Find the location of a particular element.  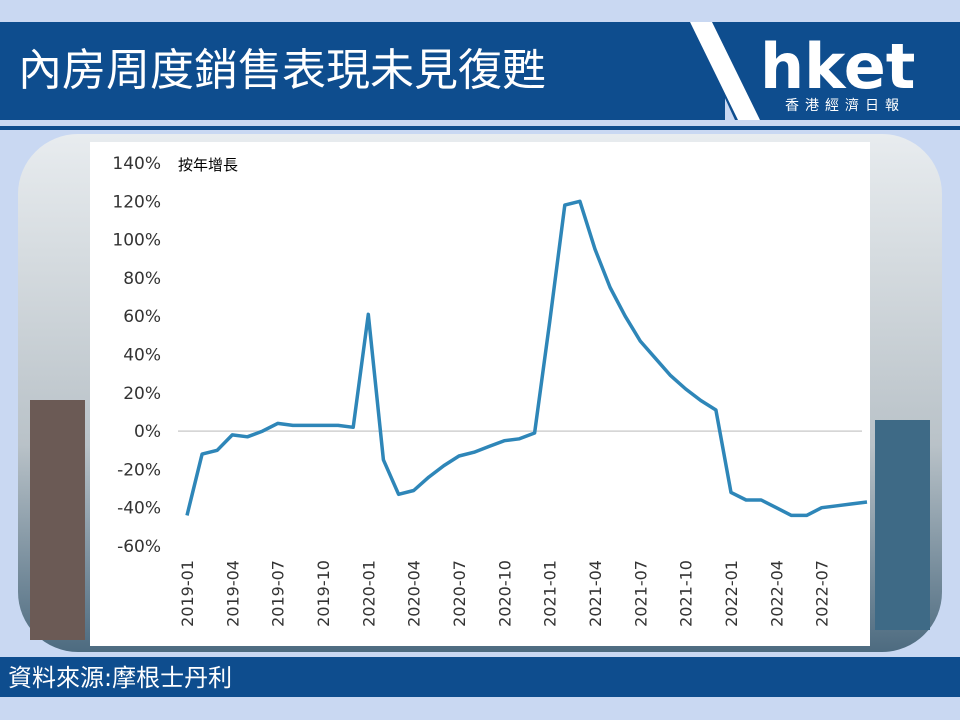

y-tick-label: 120% is located at coordinates (136, 202).